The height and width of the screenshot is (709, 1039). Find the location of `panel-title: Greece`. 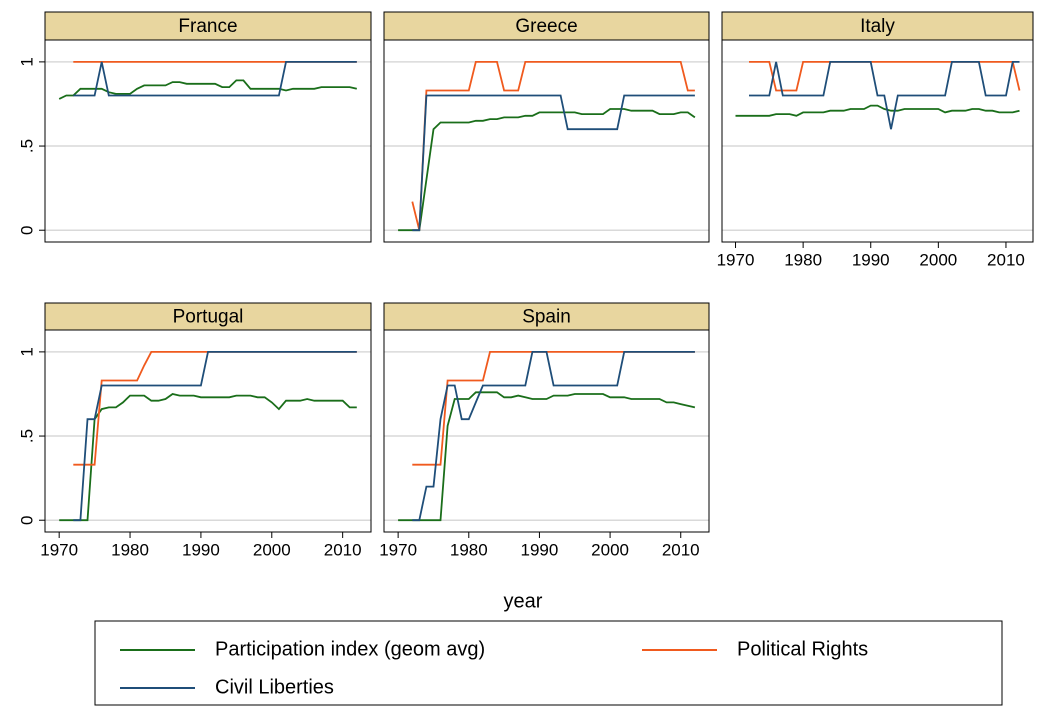

panel-title: Greece is located at coordinates (546, 26).